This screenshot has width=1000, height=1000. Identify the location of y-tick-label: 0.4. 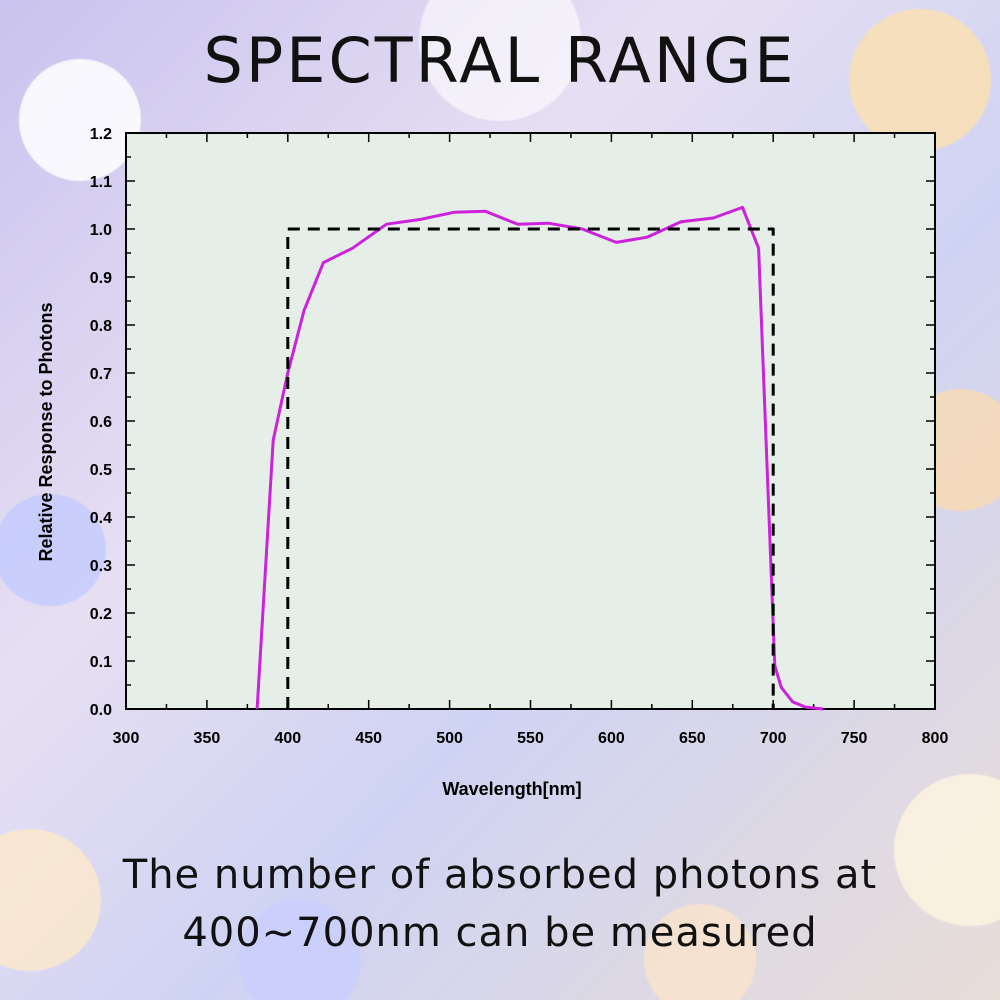
(101, 518).